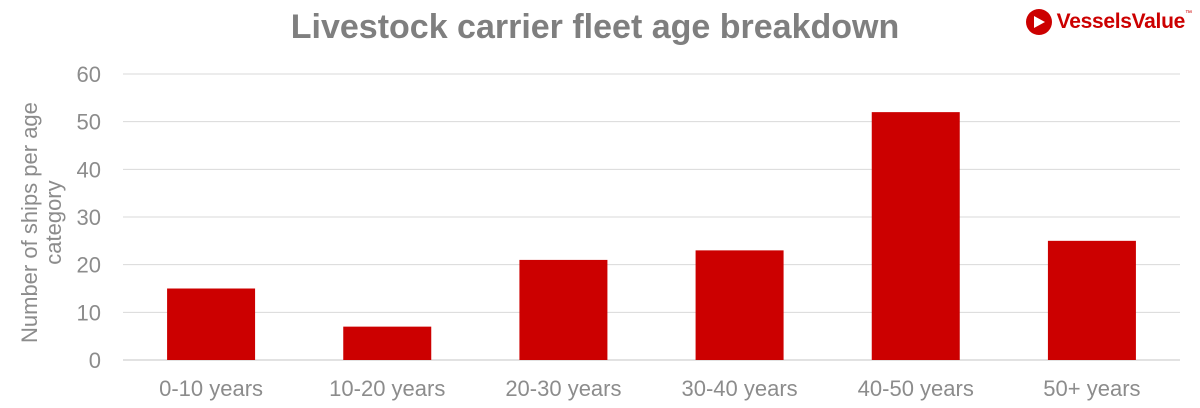  Describe the element at coordinates (89, 265) in the screenshot. I see `y-tick-label: 20` at that location.